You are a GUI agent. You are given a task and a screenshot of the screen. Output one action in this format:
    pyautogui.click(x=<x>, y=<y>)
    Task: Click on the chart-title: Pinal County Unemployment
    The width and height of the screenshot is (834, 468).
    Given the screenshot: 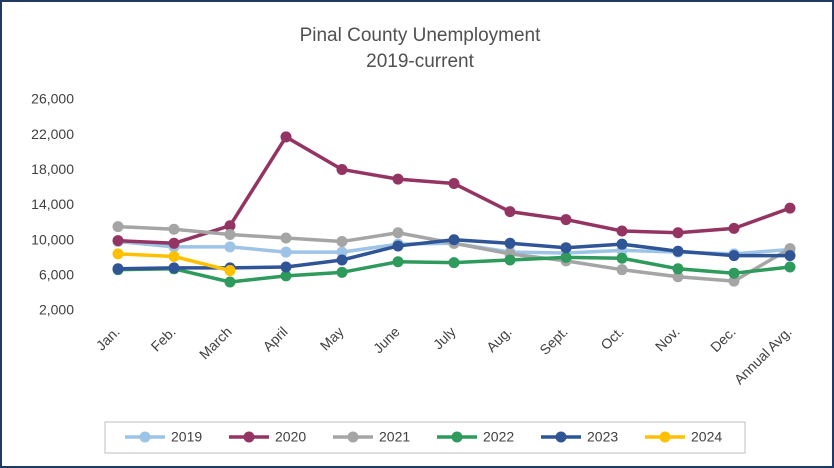 What is the action you would take?
    pyautogui.click(x=421, y=35)
    